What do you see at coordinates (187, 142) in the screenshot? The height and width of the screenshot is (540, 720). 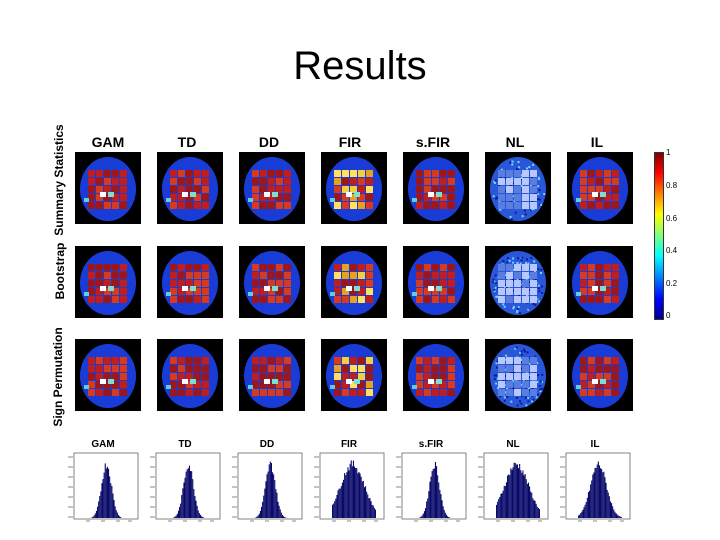 I see `col-label-td: TD` at bounding box center [187, 142].